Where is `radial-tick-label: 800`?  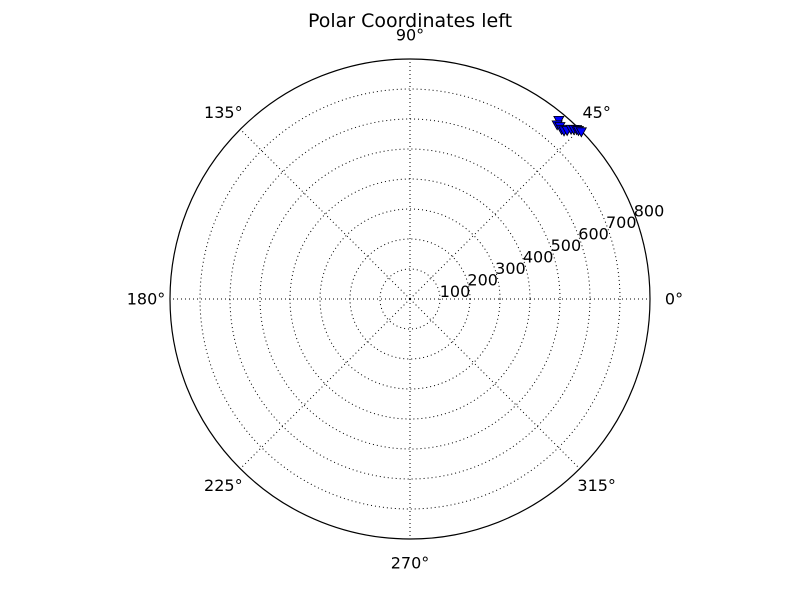
radial-tick-label: 800 is located at coordinates (649, 211).